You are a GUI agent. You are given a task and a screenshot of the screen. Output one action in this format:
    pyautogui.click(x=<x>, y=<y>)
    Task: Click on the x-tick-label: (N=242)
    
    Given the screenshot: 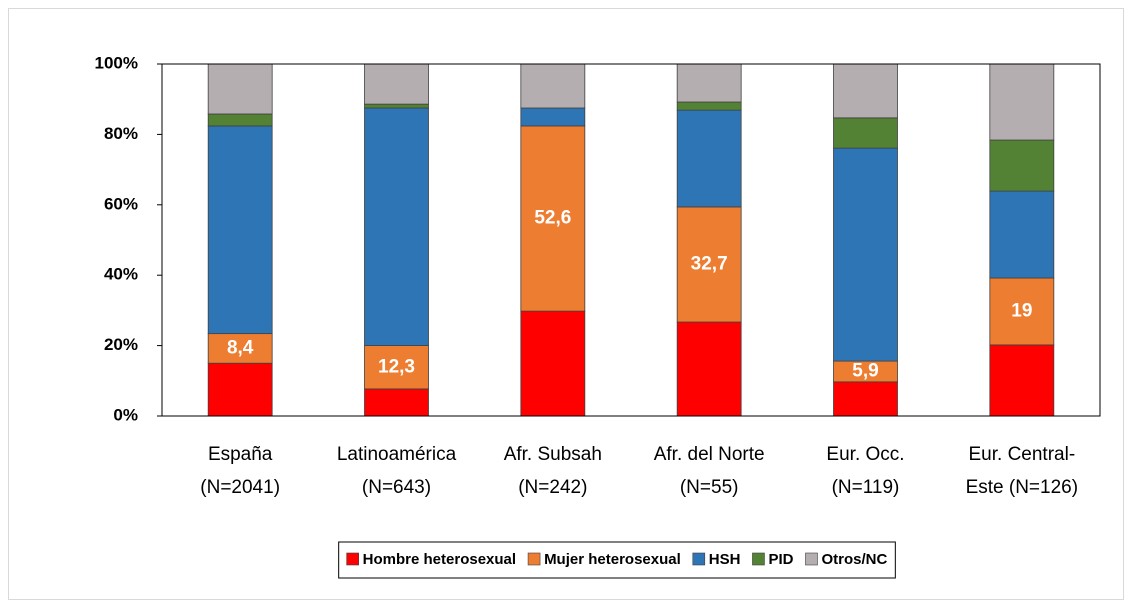 What is the action you would take?
    pyautogui.click(x=552, y=487)
    